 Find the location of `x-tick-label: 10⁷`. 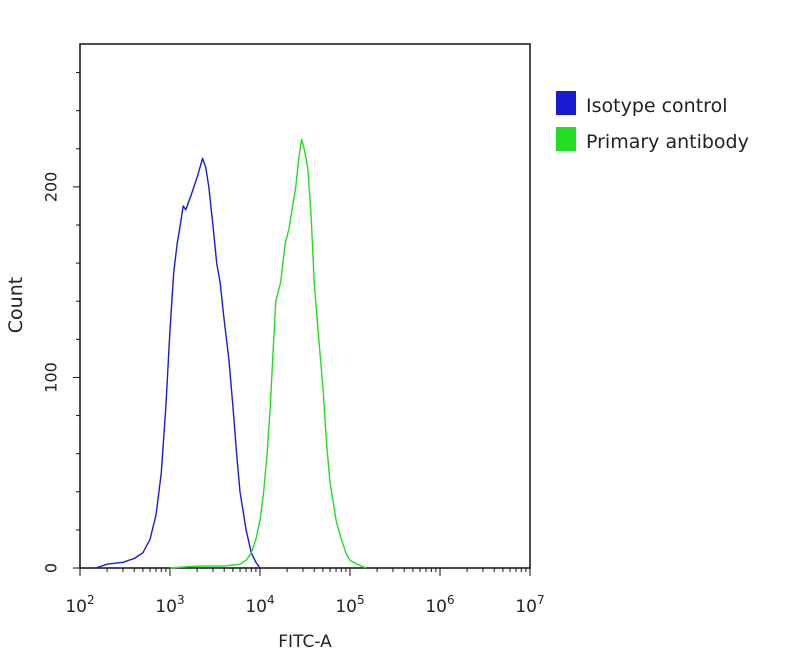

x-tick-label: 10⁷ is located at coordinates (529, 605).